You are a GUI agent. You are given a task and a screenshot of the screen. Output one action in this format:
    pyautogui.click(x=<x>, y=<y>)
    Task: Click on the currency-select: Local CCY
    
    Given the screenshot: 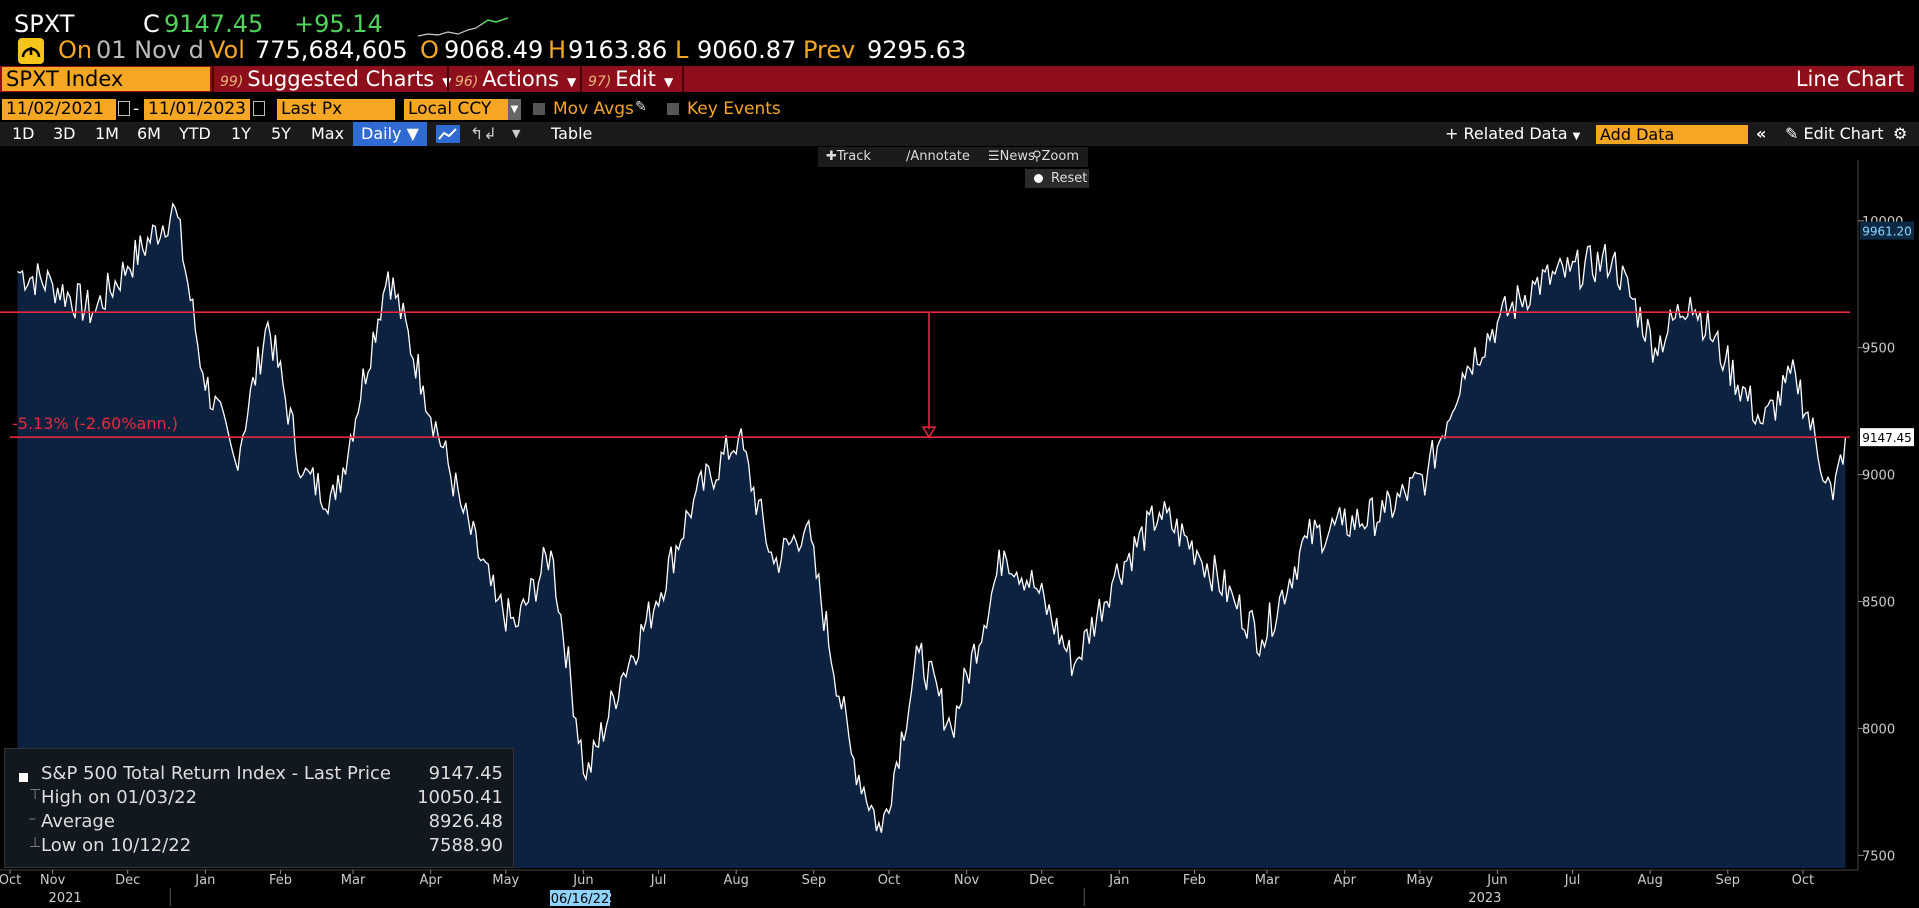 What is the action you would take?
    pyautogui.click(x=457, y=109)
    